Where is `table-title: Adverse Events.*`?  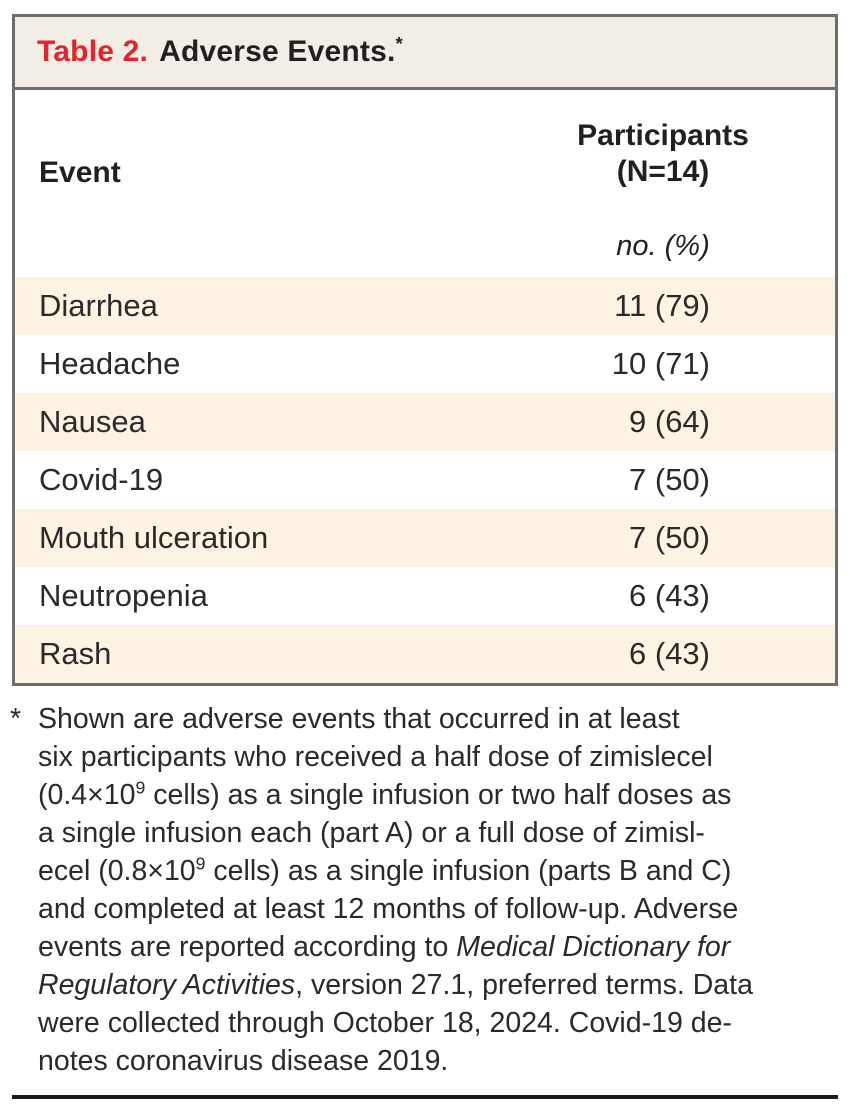
table-title: Adverse Events.* is located at coordinates (281, 51).